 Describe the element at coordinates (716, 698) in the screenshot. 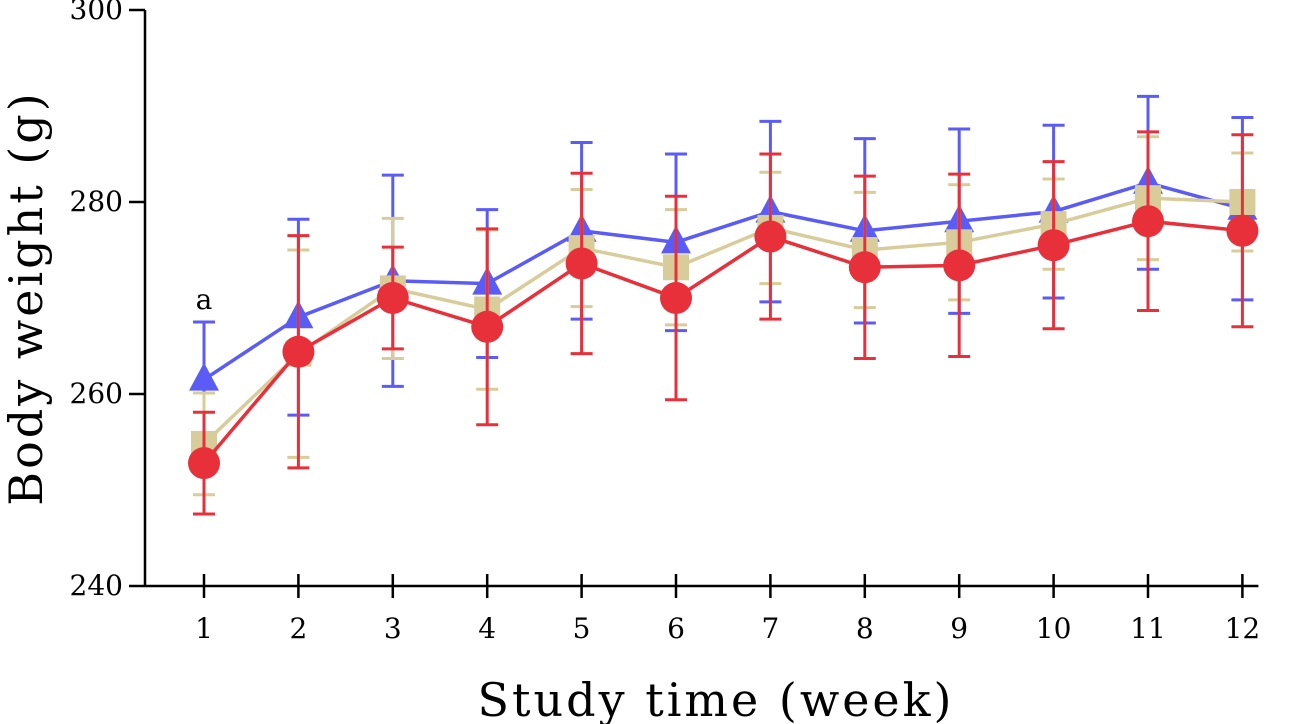

I see `x-axis-title: Study time (week)` at that location.